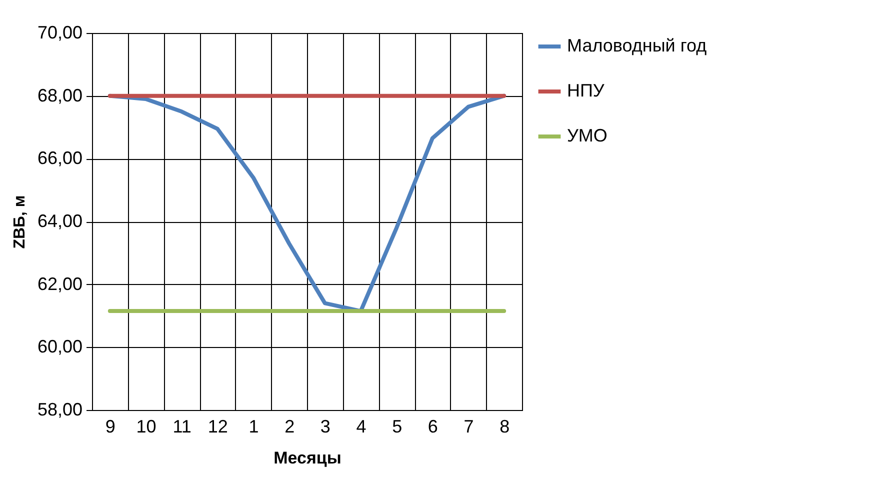  What do you see at coordinates (587, 136) in the screenshot?
I see `legend-label: УМО` at bounding box center [587, 136].